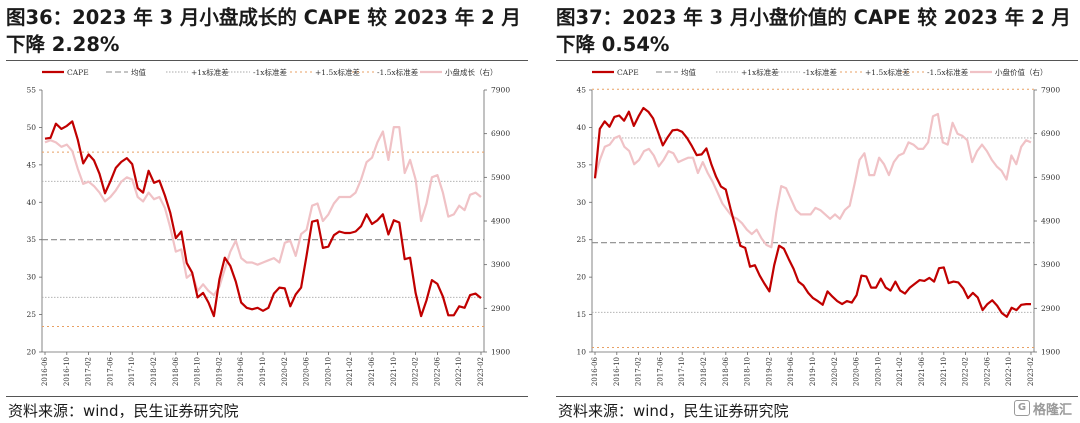 The height and width of the screenshot is (423, 1080). Describe the element at coordinates (1021, 408) in the screenshot. I see `logo-icon: G` at that location.